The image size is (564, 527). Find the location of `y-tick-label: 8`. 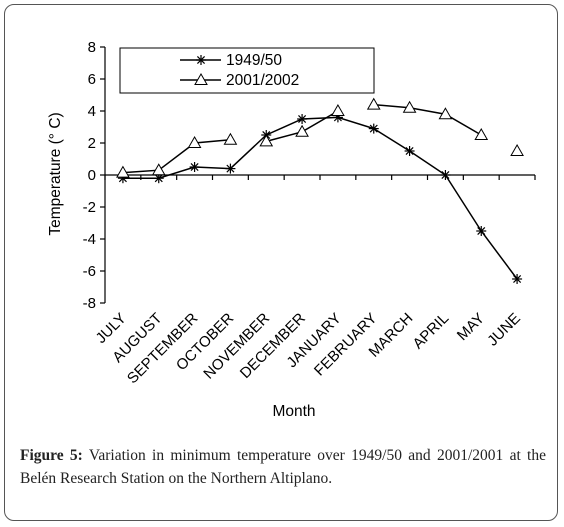

y-tick-label: 8 is located at coordinates (92, 47).